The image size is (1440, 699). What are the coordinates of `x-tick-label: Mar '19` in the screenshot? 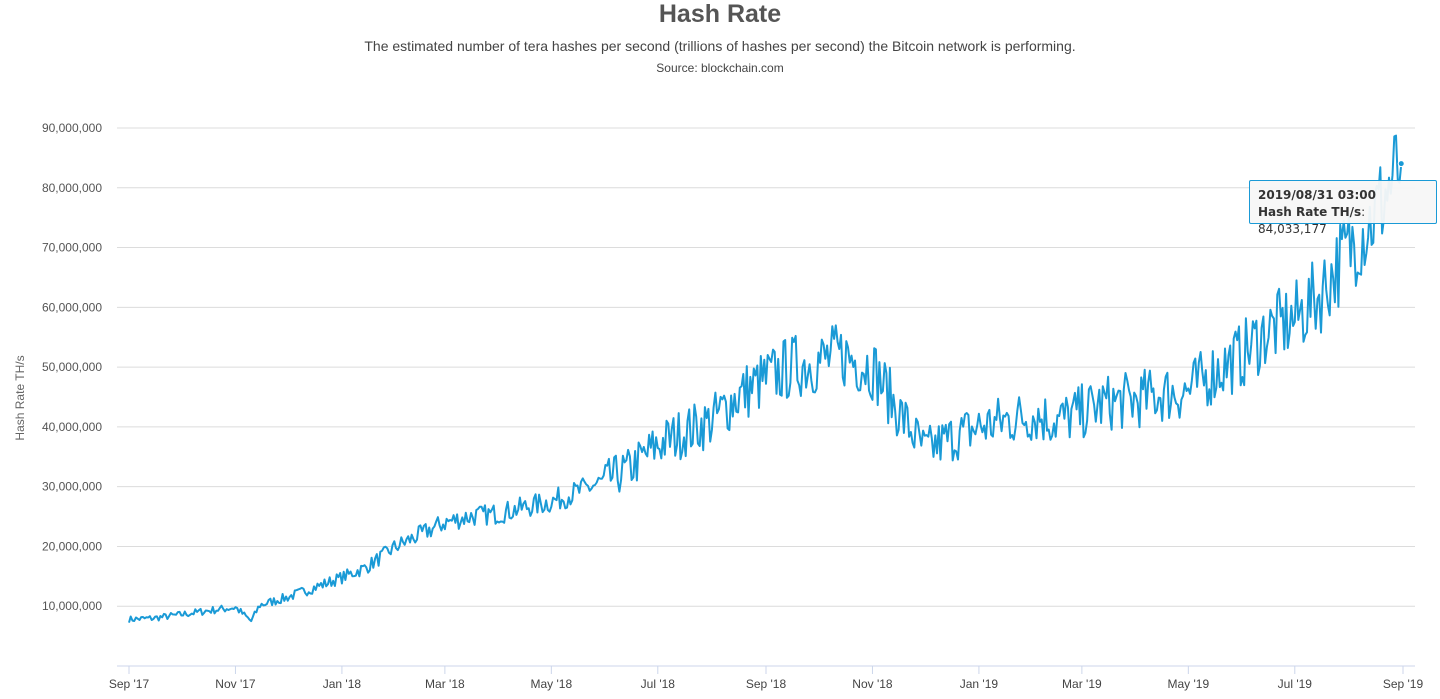 It's located at (1082, 684).